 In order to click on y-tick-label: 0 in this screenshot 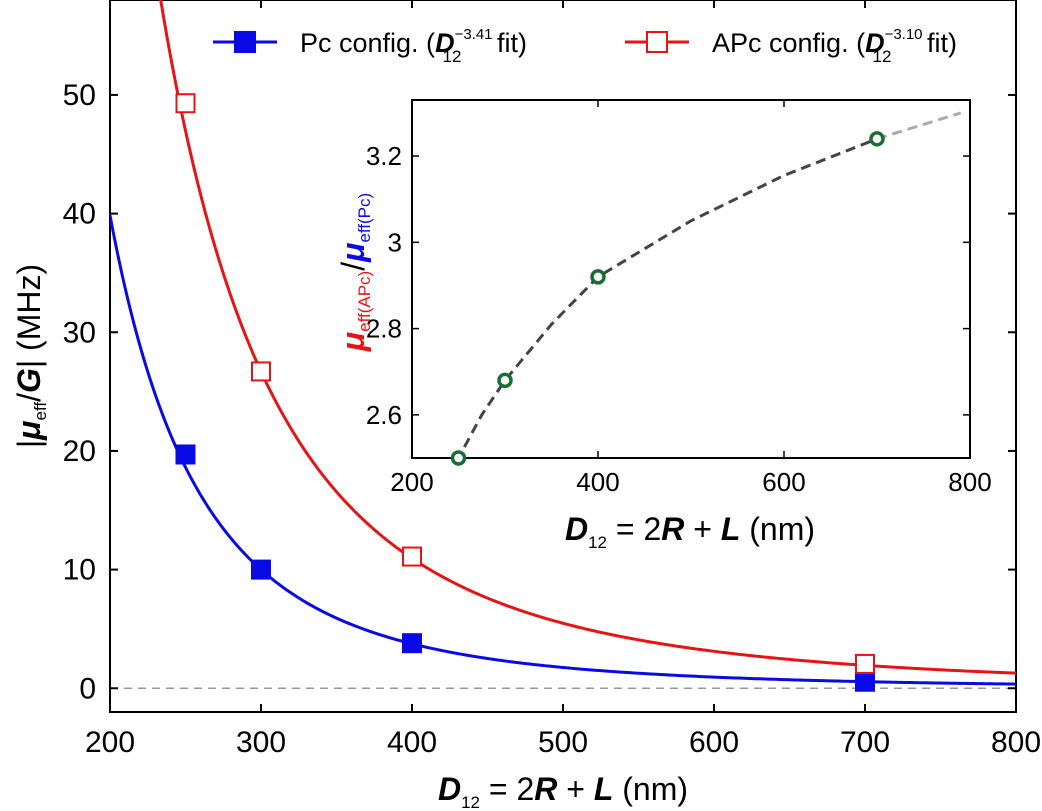, I will do `click(87, 688)`.